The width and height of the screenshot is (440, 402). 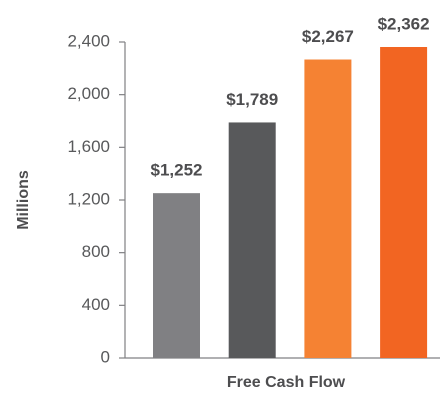 I want to click on y-tick-label: 1,600, so click(x=88, y=146).